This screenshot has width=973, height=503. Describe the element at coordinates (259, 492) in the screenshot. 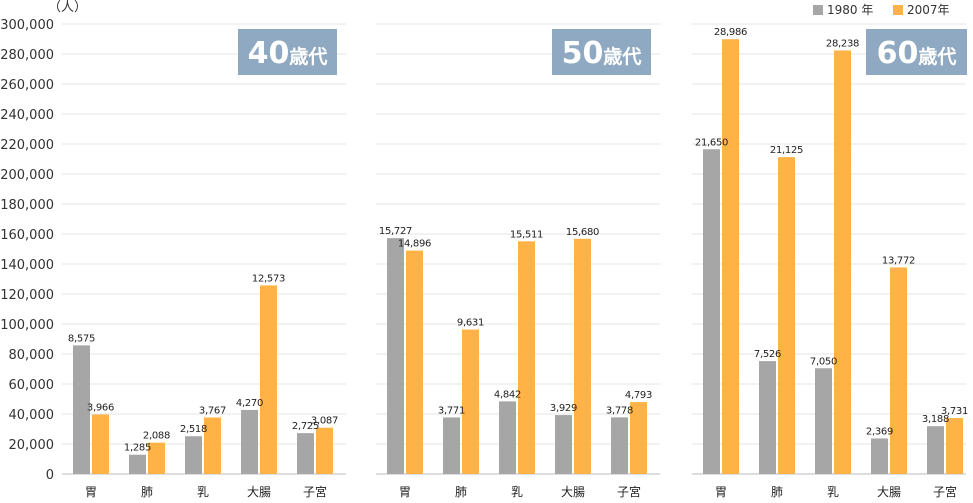

I see `category-label-p1-3: 大腸` at that location.